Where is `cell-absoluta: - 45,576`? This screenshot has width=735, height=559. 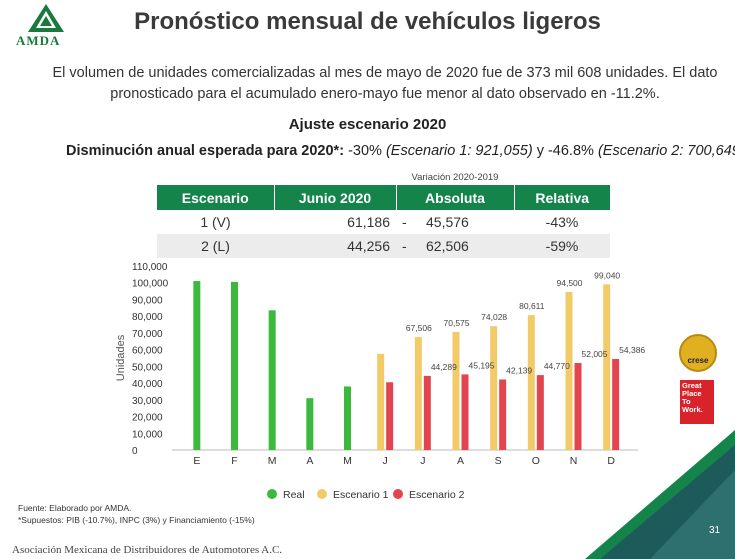 cell-absoluta: - 45,576 is located at coordinates (455, 222).